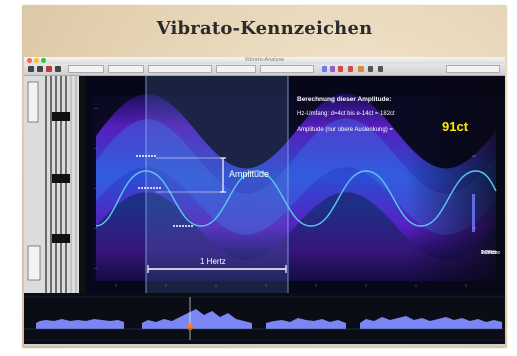 Image resolution: width=517 pixels, height=356 pixels. Describe the element at coordinates (361, 69) in the screenshot. I see `highlight-tool-icon` at that location.